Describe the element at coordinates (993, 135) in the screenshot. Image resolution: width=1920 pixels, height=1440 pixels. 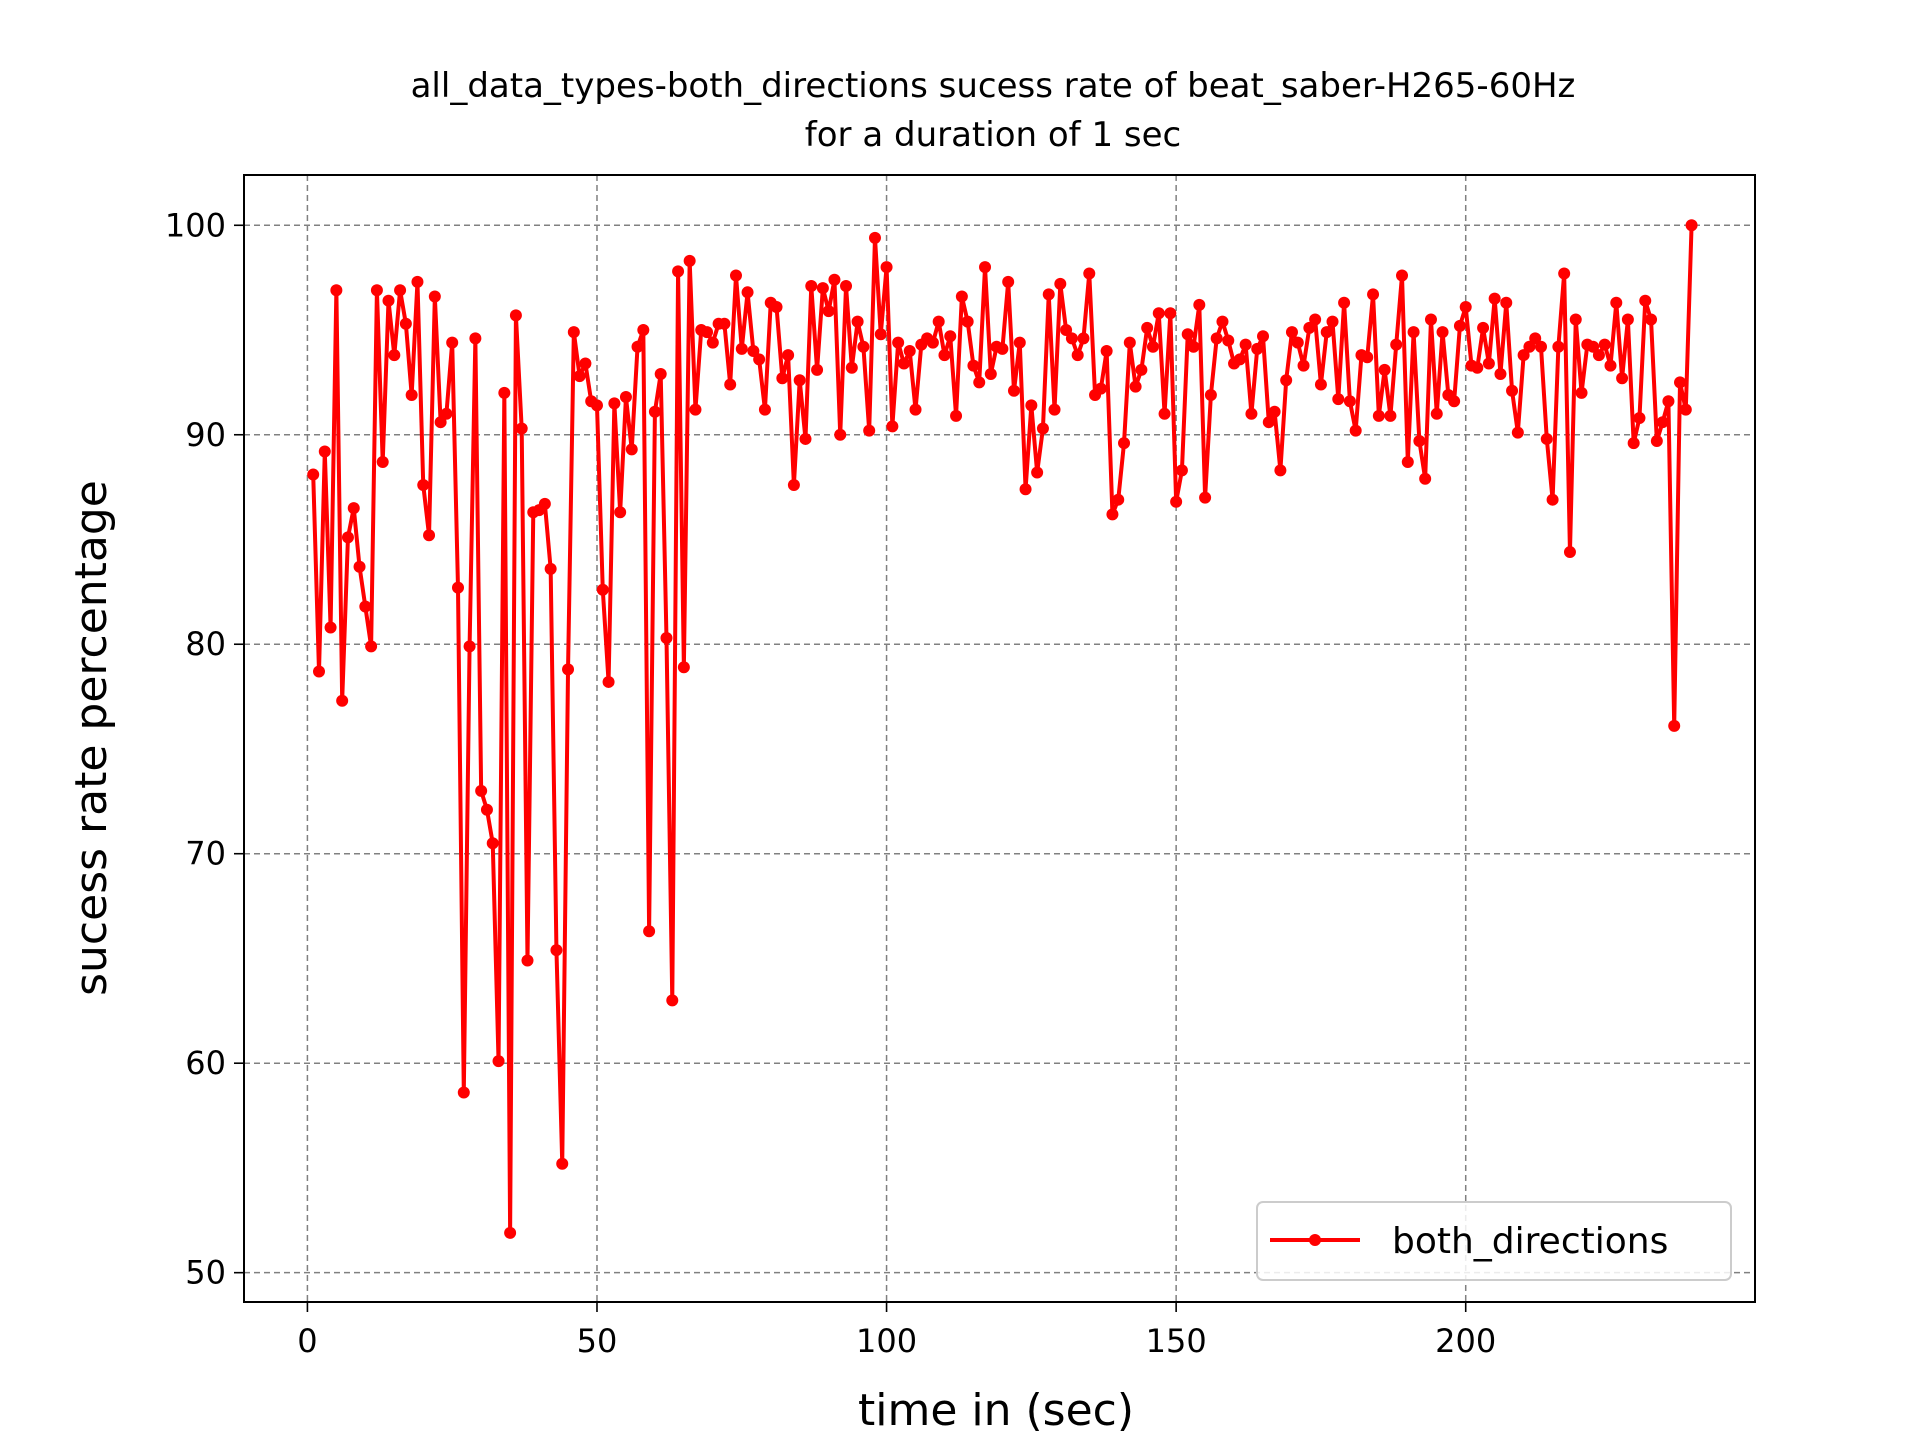
I see `chart-subtitle: for a duration of 1 sec` at that location.